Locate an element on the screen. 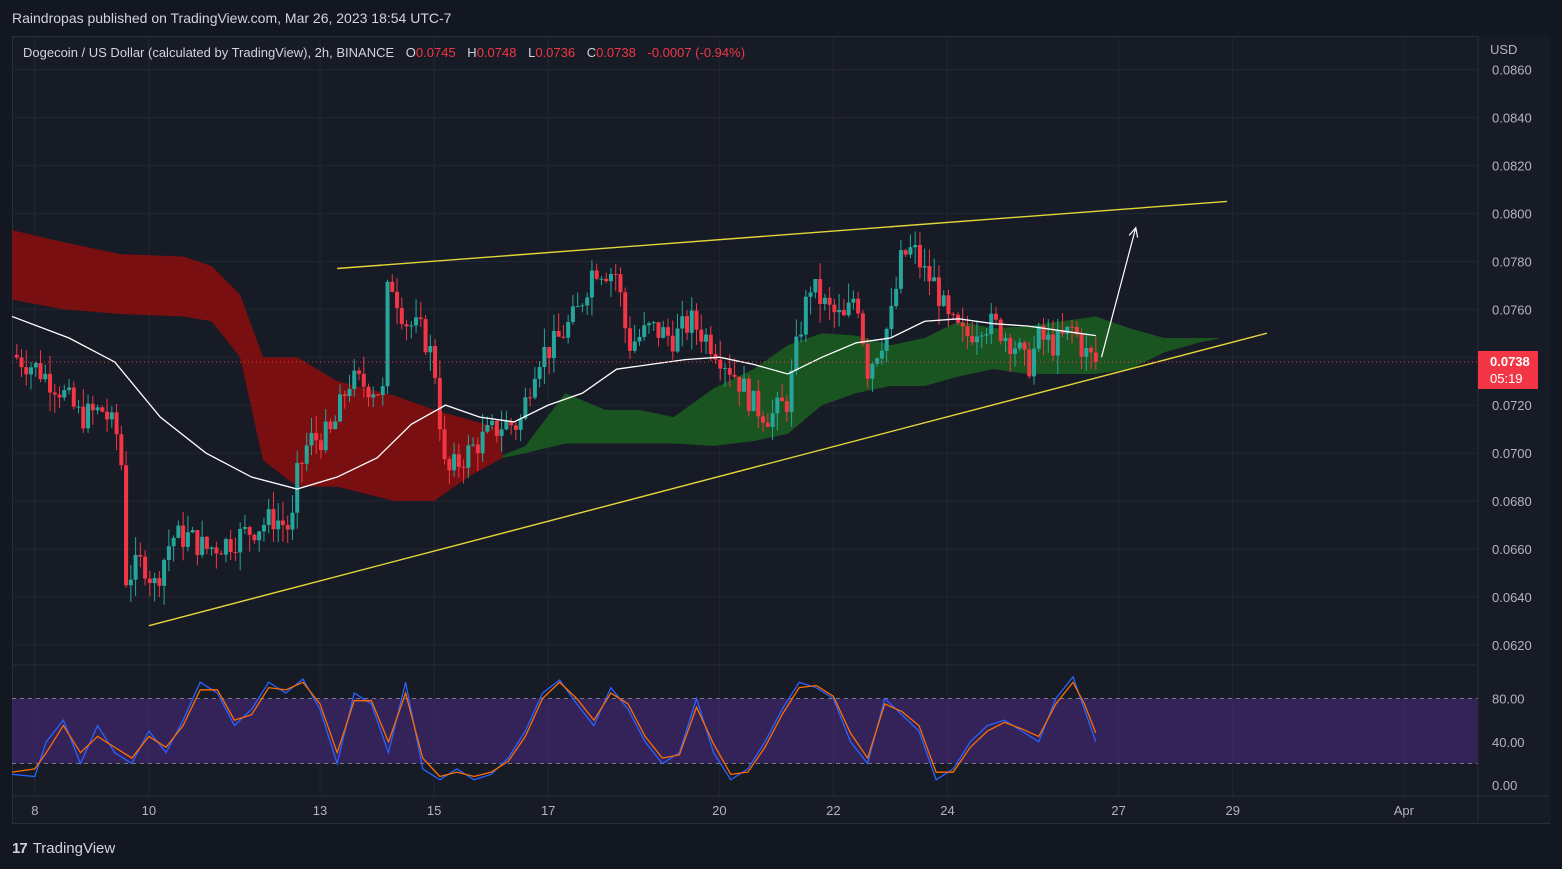 The image size is (1562, 869). currency-label: USD is located at coordinates (1503, 49).